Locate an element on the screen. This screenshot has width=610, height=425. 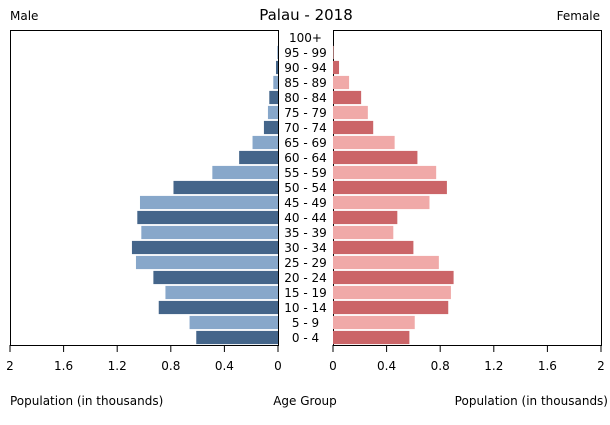
age-group-label: 15 - 19 is located at coordinates (305, 293).